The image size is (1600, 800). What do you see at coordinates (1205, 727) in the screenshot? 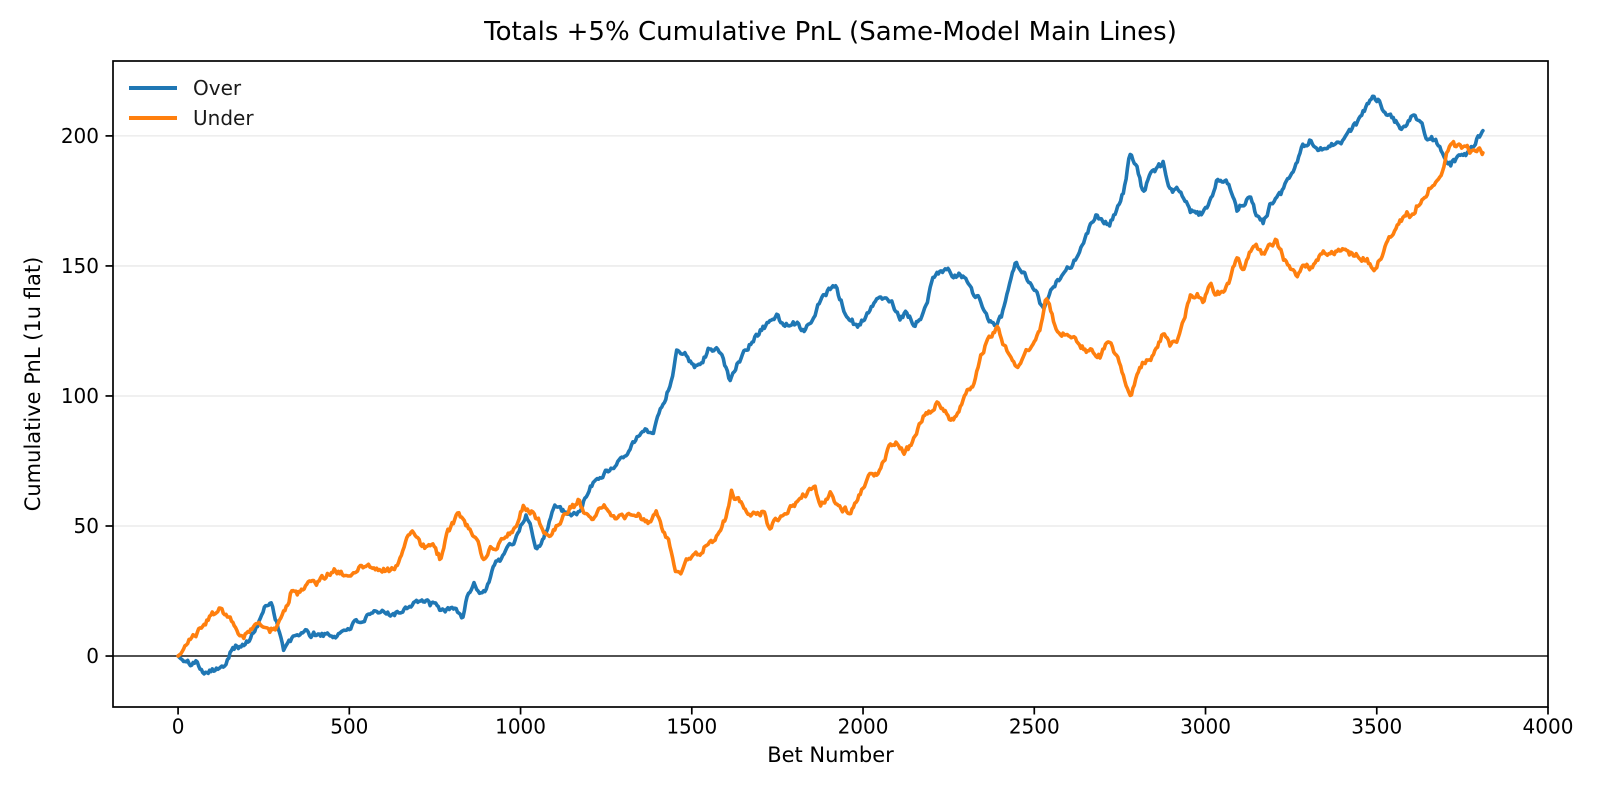
I see `x-tick-label: 3000` at bounding box center [1205, 727].